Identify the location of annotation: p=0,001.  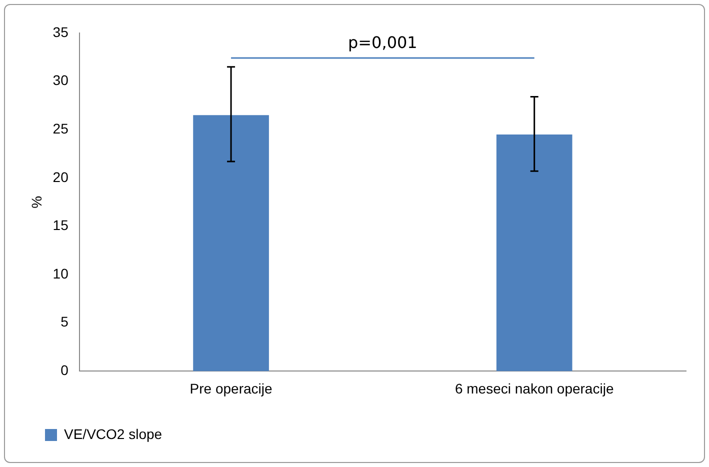
(383, 42).